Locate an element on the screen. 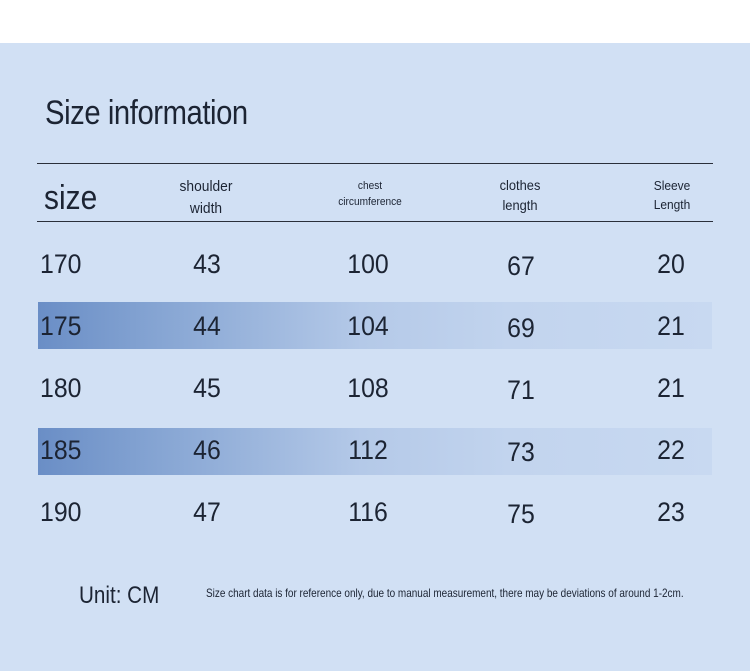 This screenshot has height=671, width=750. header-shoulder-line-1: shoulder is located at coordinates (206, 186).